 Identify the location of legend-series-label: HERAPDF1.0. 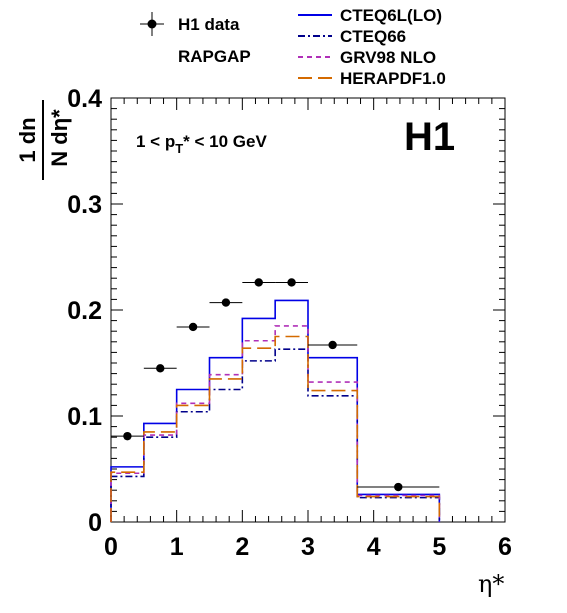
(393, 78).